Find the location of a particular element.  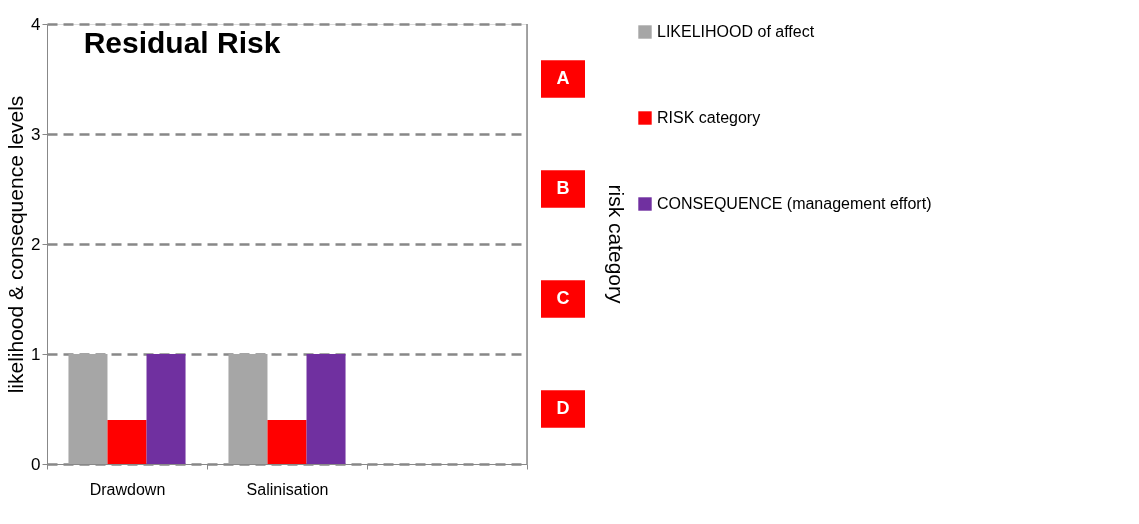

y2-axis-title: risk category is located at coordinates (616, 244).